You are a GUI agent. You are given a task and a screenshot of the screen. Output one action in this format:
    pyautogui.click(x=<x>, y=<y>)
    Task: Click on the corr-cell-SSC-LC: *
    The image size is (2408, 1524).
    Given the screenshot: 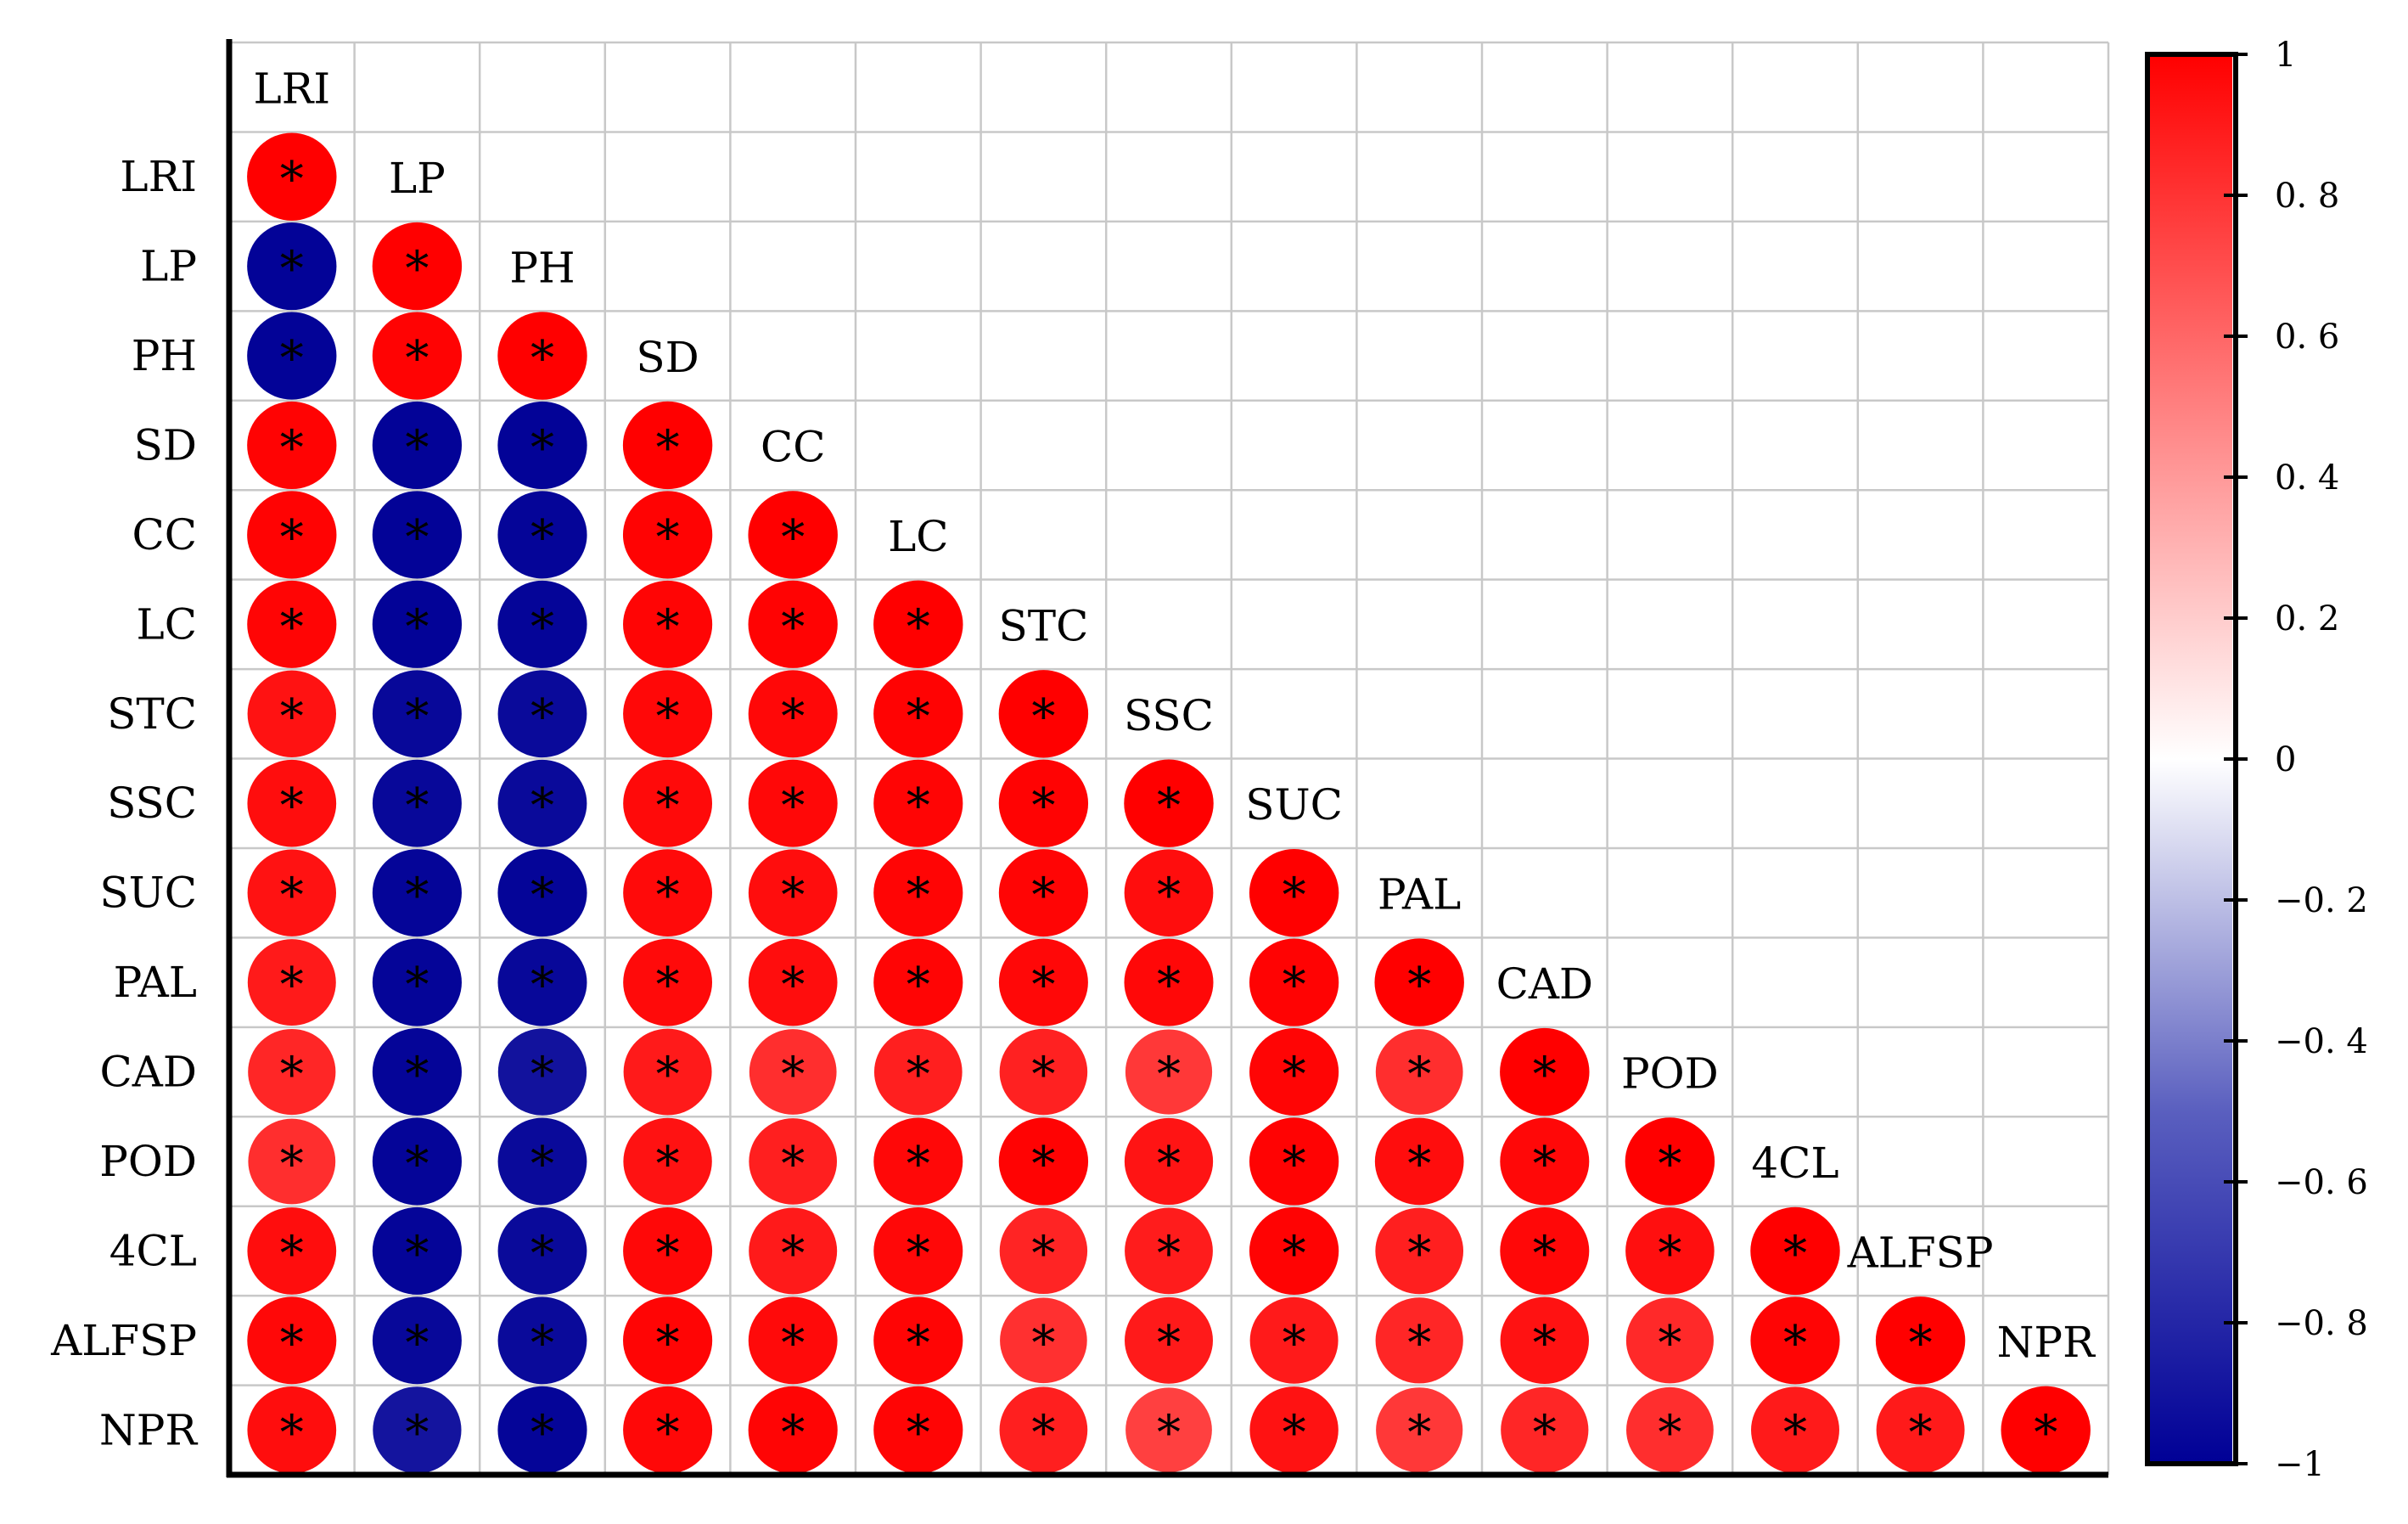 What is the action you would take?
    pyautogui.click(x=918, y=803)
    